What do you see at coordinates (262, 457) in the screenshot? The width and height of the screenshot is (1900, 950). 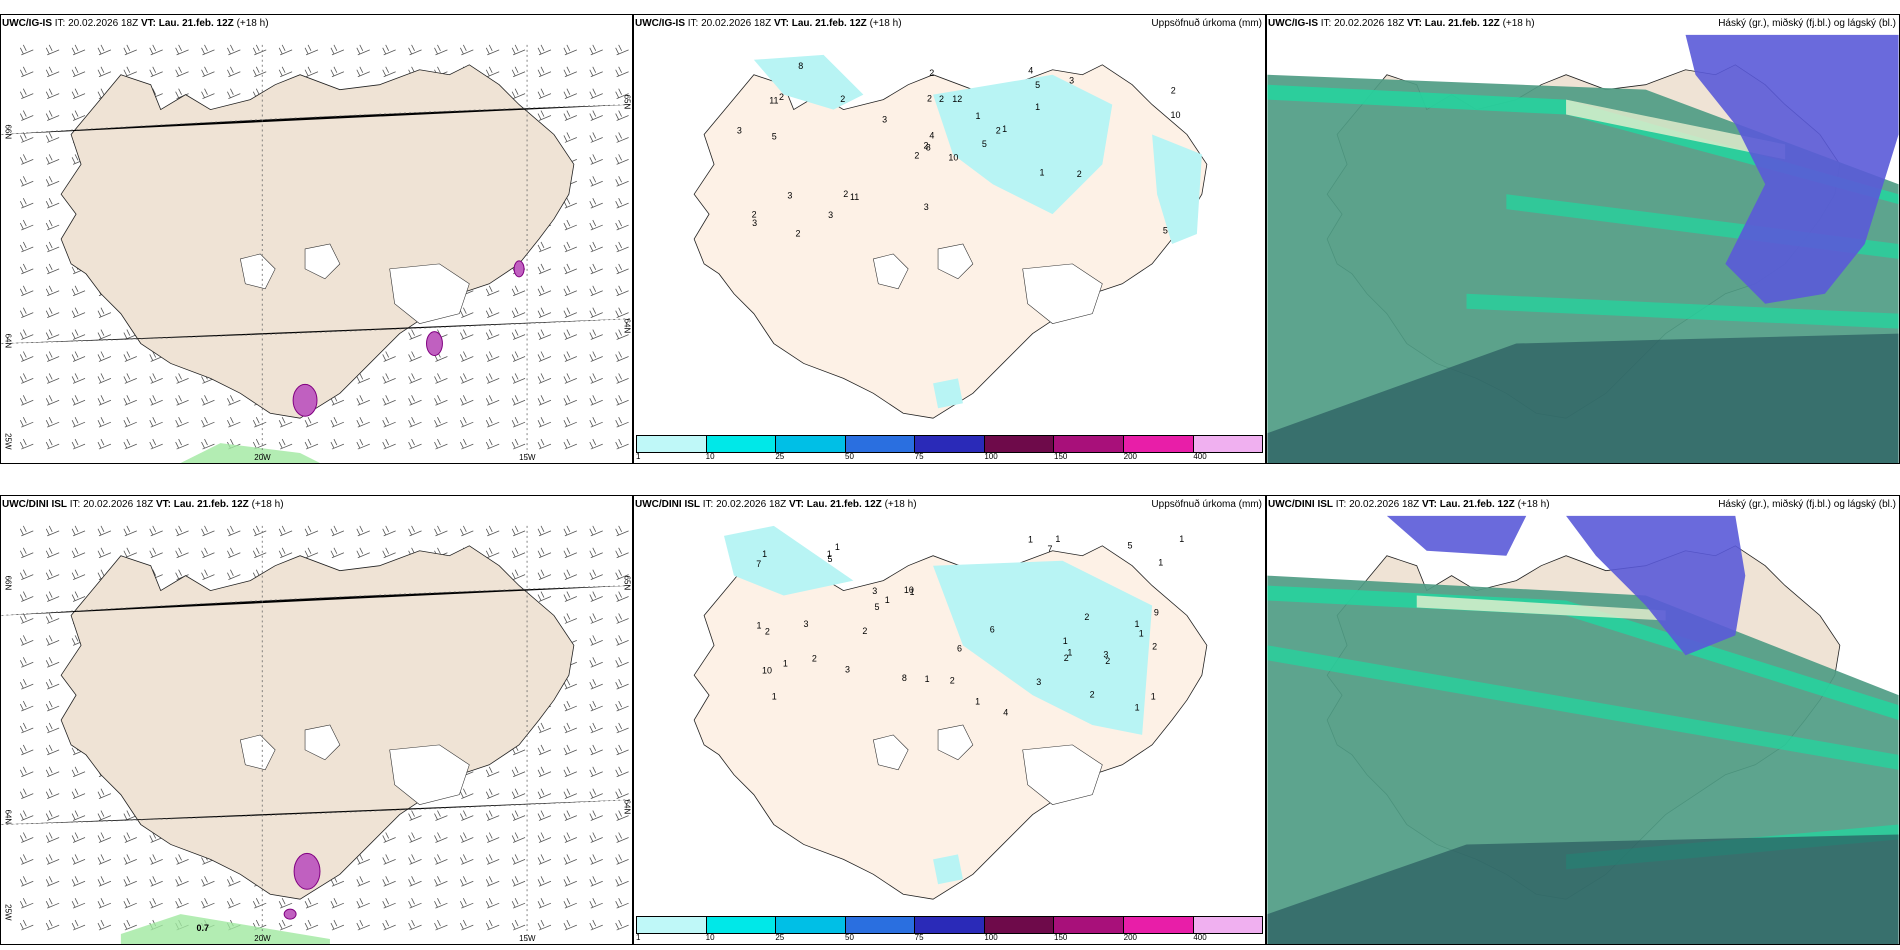 I see `lon-label: 20W` at bounding box center [262, 457].